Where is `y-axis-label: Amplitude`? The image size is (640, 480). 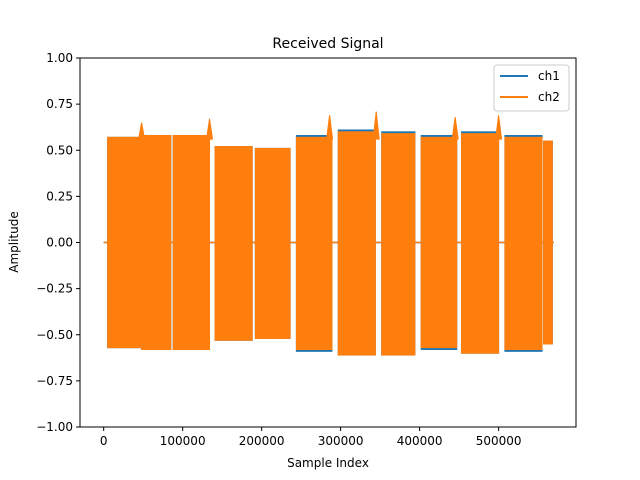 y-axis-label: Amplitude is located at coordinates (14, 242).